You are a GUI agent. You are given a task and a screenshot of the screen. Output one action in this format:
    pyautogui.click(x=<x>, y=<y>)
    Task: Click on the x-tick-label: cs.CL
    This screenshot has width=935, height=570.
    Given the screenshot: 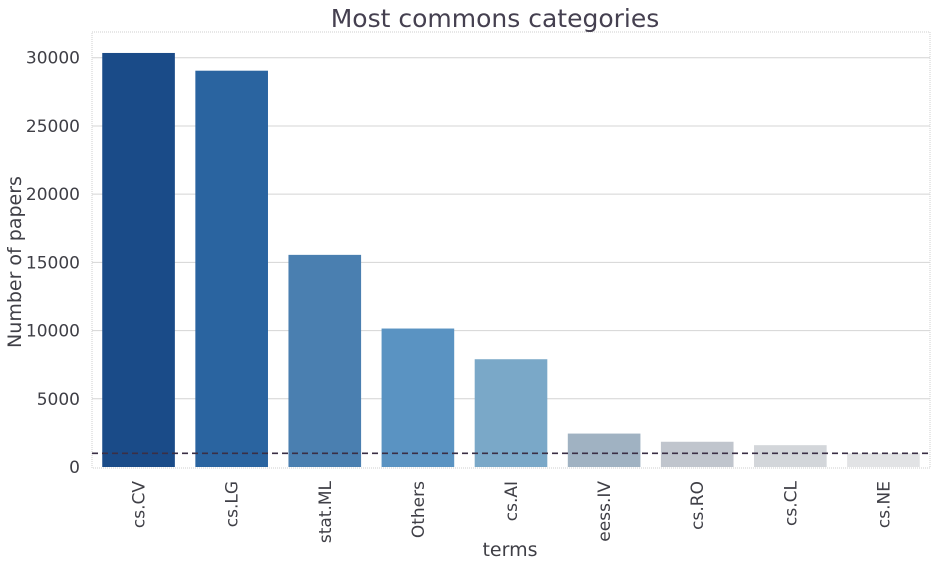 What is the action you would take?
    pyautogui.click(x=791, y=502)
    